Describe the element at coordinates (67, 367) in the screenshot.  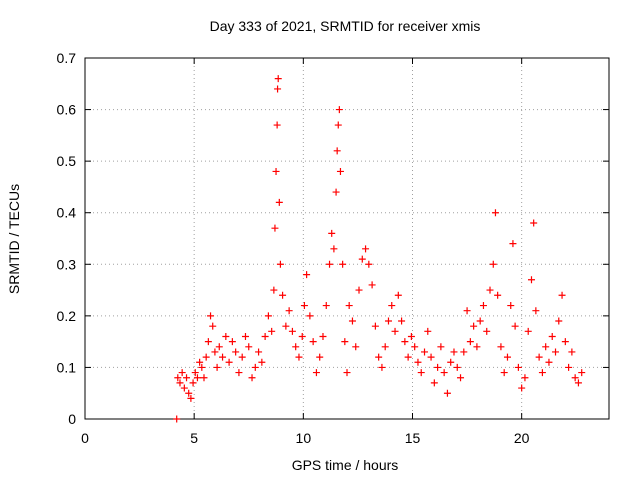
I see `y-tick-label: 0.1` at that location.